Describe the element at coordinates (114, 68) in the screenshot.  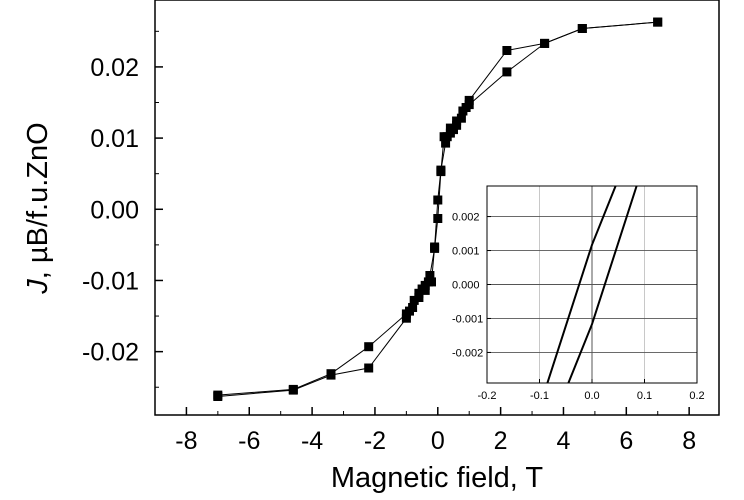
I see `main-y-tick-label: 0.02` at that location.